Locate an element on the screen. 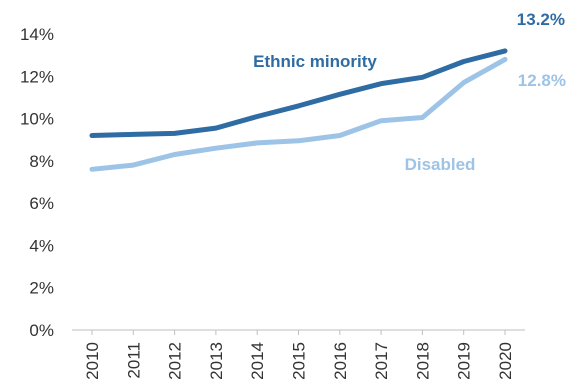  x-tick-label: 2019 is located at coordinates (464, 361).